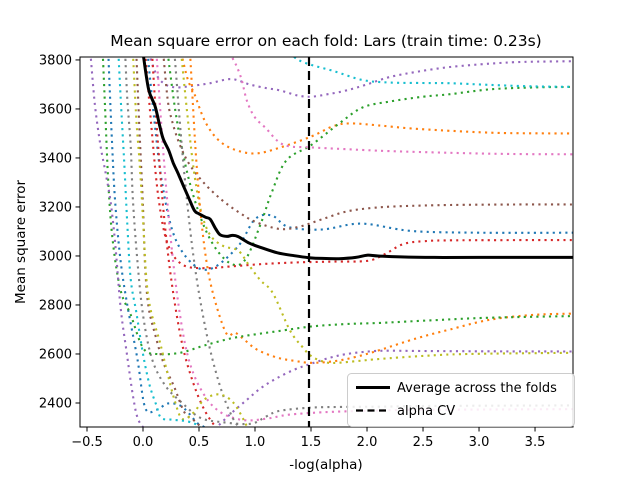 Image resolution: width=640 pixels, height=480 pixels. Describe the element at coordinates (87, 442) in the screenshot. I see `x-tick-label: −0.5` at that location.